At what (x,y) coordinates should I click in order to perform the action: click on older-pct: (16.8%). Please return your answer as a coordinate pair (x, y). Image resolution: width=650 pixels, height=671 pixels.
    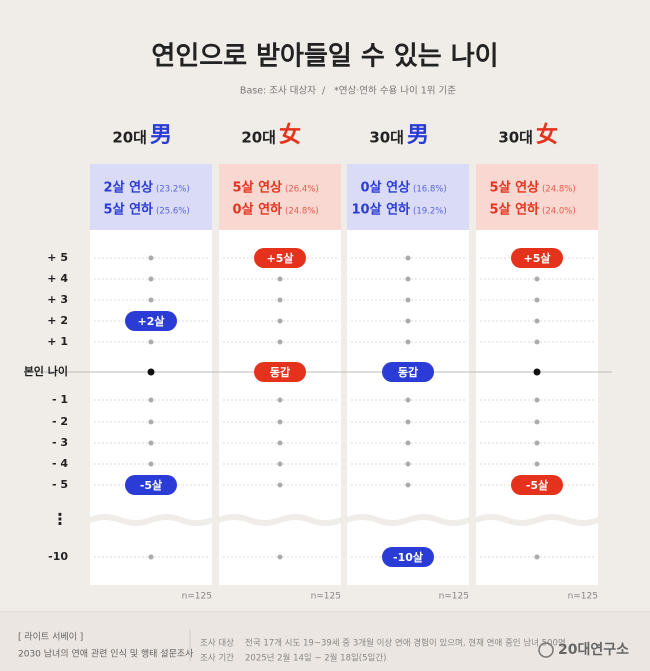
    Looking at the image, I should click on (430, 190).